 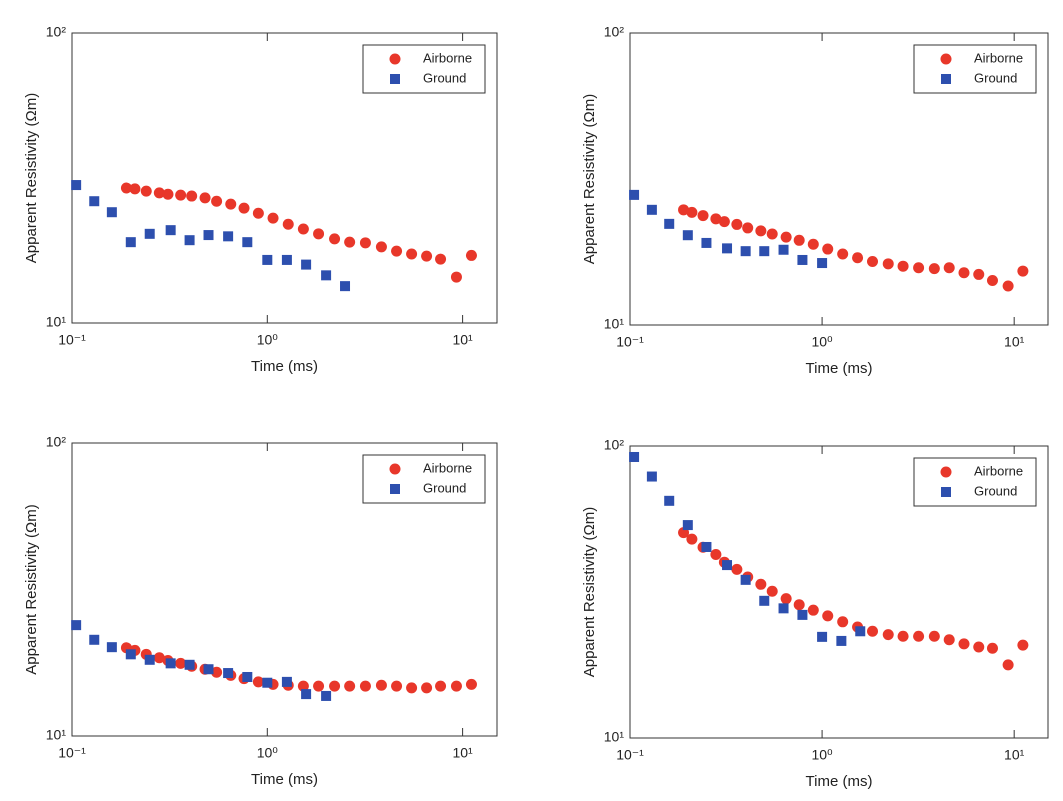 What do you see at coordinates (946, 472) in the screenshot?
I see `legend-marker` at bounding box center [946, 472].